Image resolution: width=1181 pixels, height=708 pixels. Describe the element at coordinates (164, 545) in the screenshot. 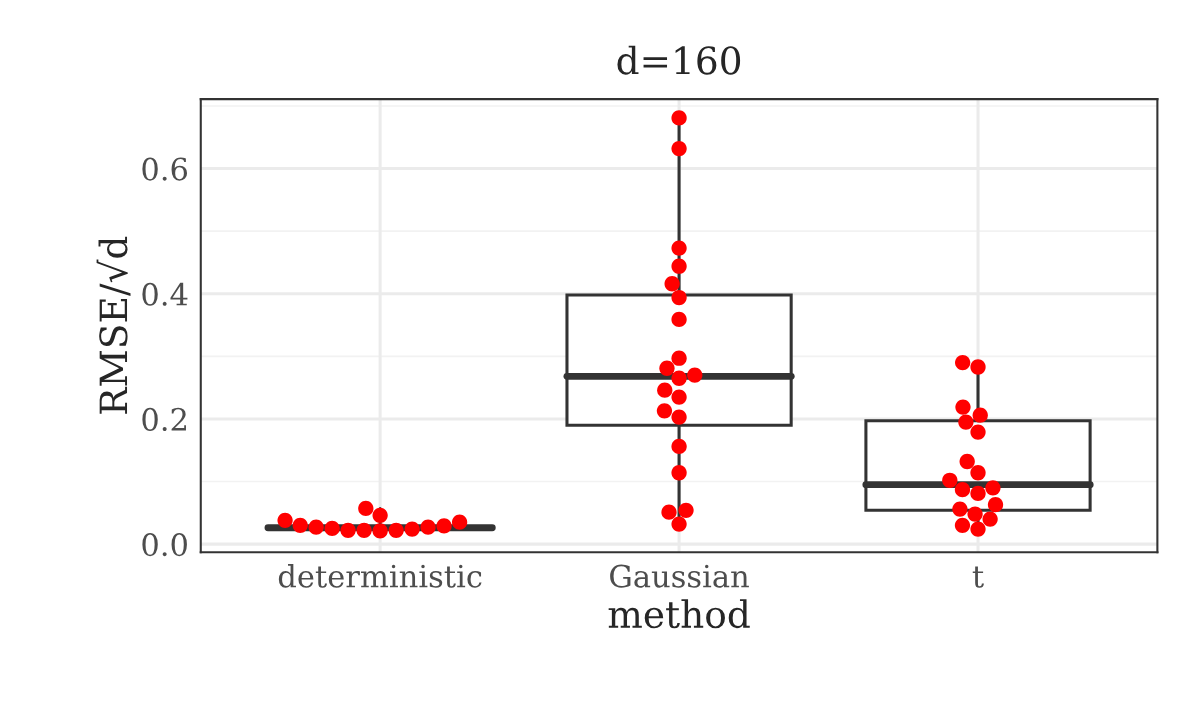

I see `y-tick-label: 0.0` at that location.